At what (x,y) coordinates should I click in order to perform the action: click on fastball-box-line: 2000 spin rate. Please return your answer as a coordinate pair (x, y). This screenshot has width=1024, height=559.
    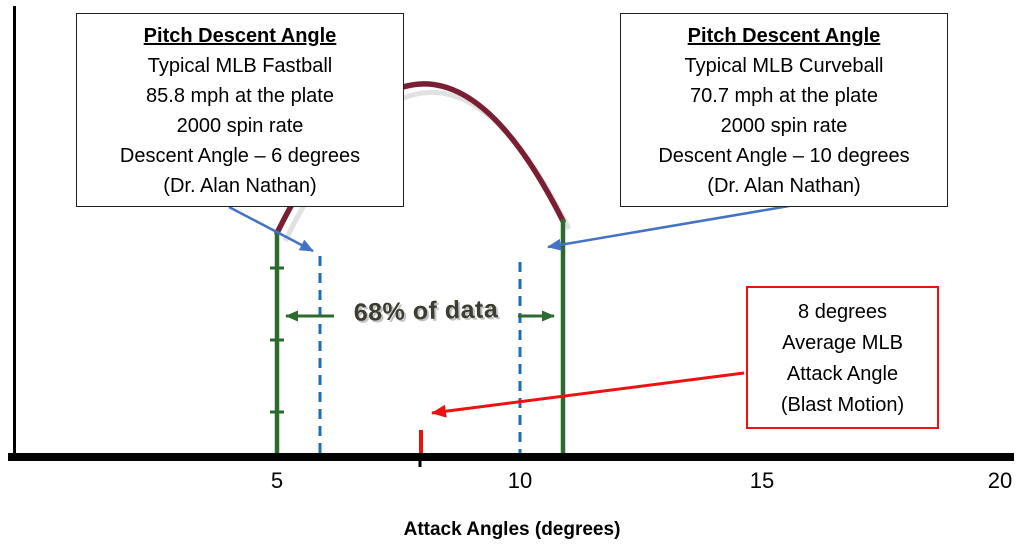
    Looking at the image, I should click on (240, 126).